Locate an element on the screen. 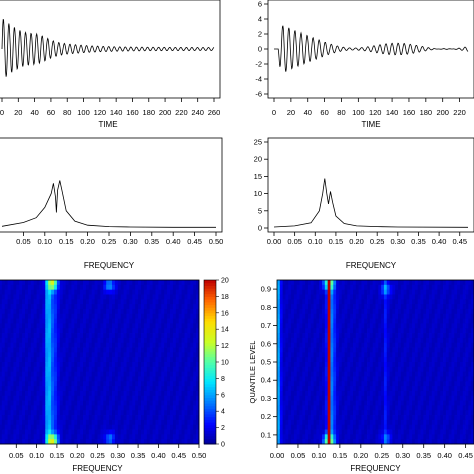 The width and height of the screenshot is (474, 474). y-tick-label: 15 is located at coordinates (258, 176).